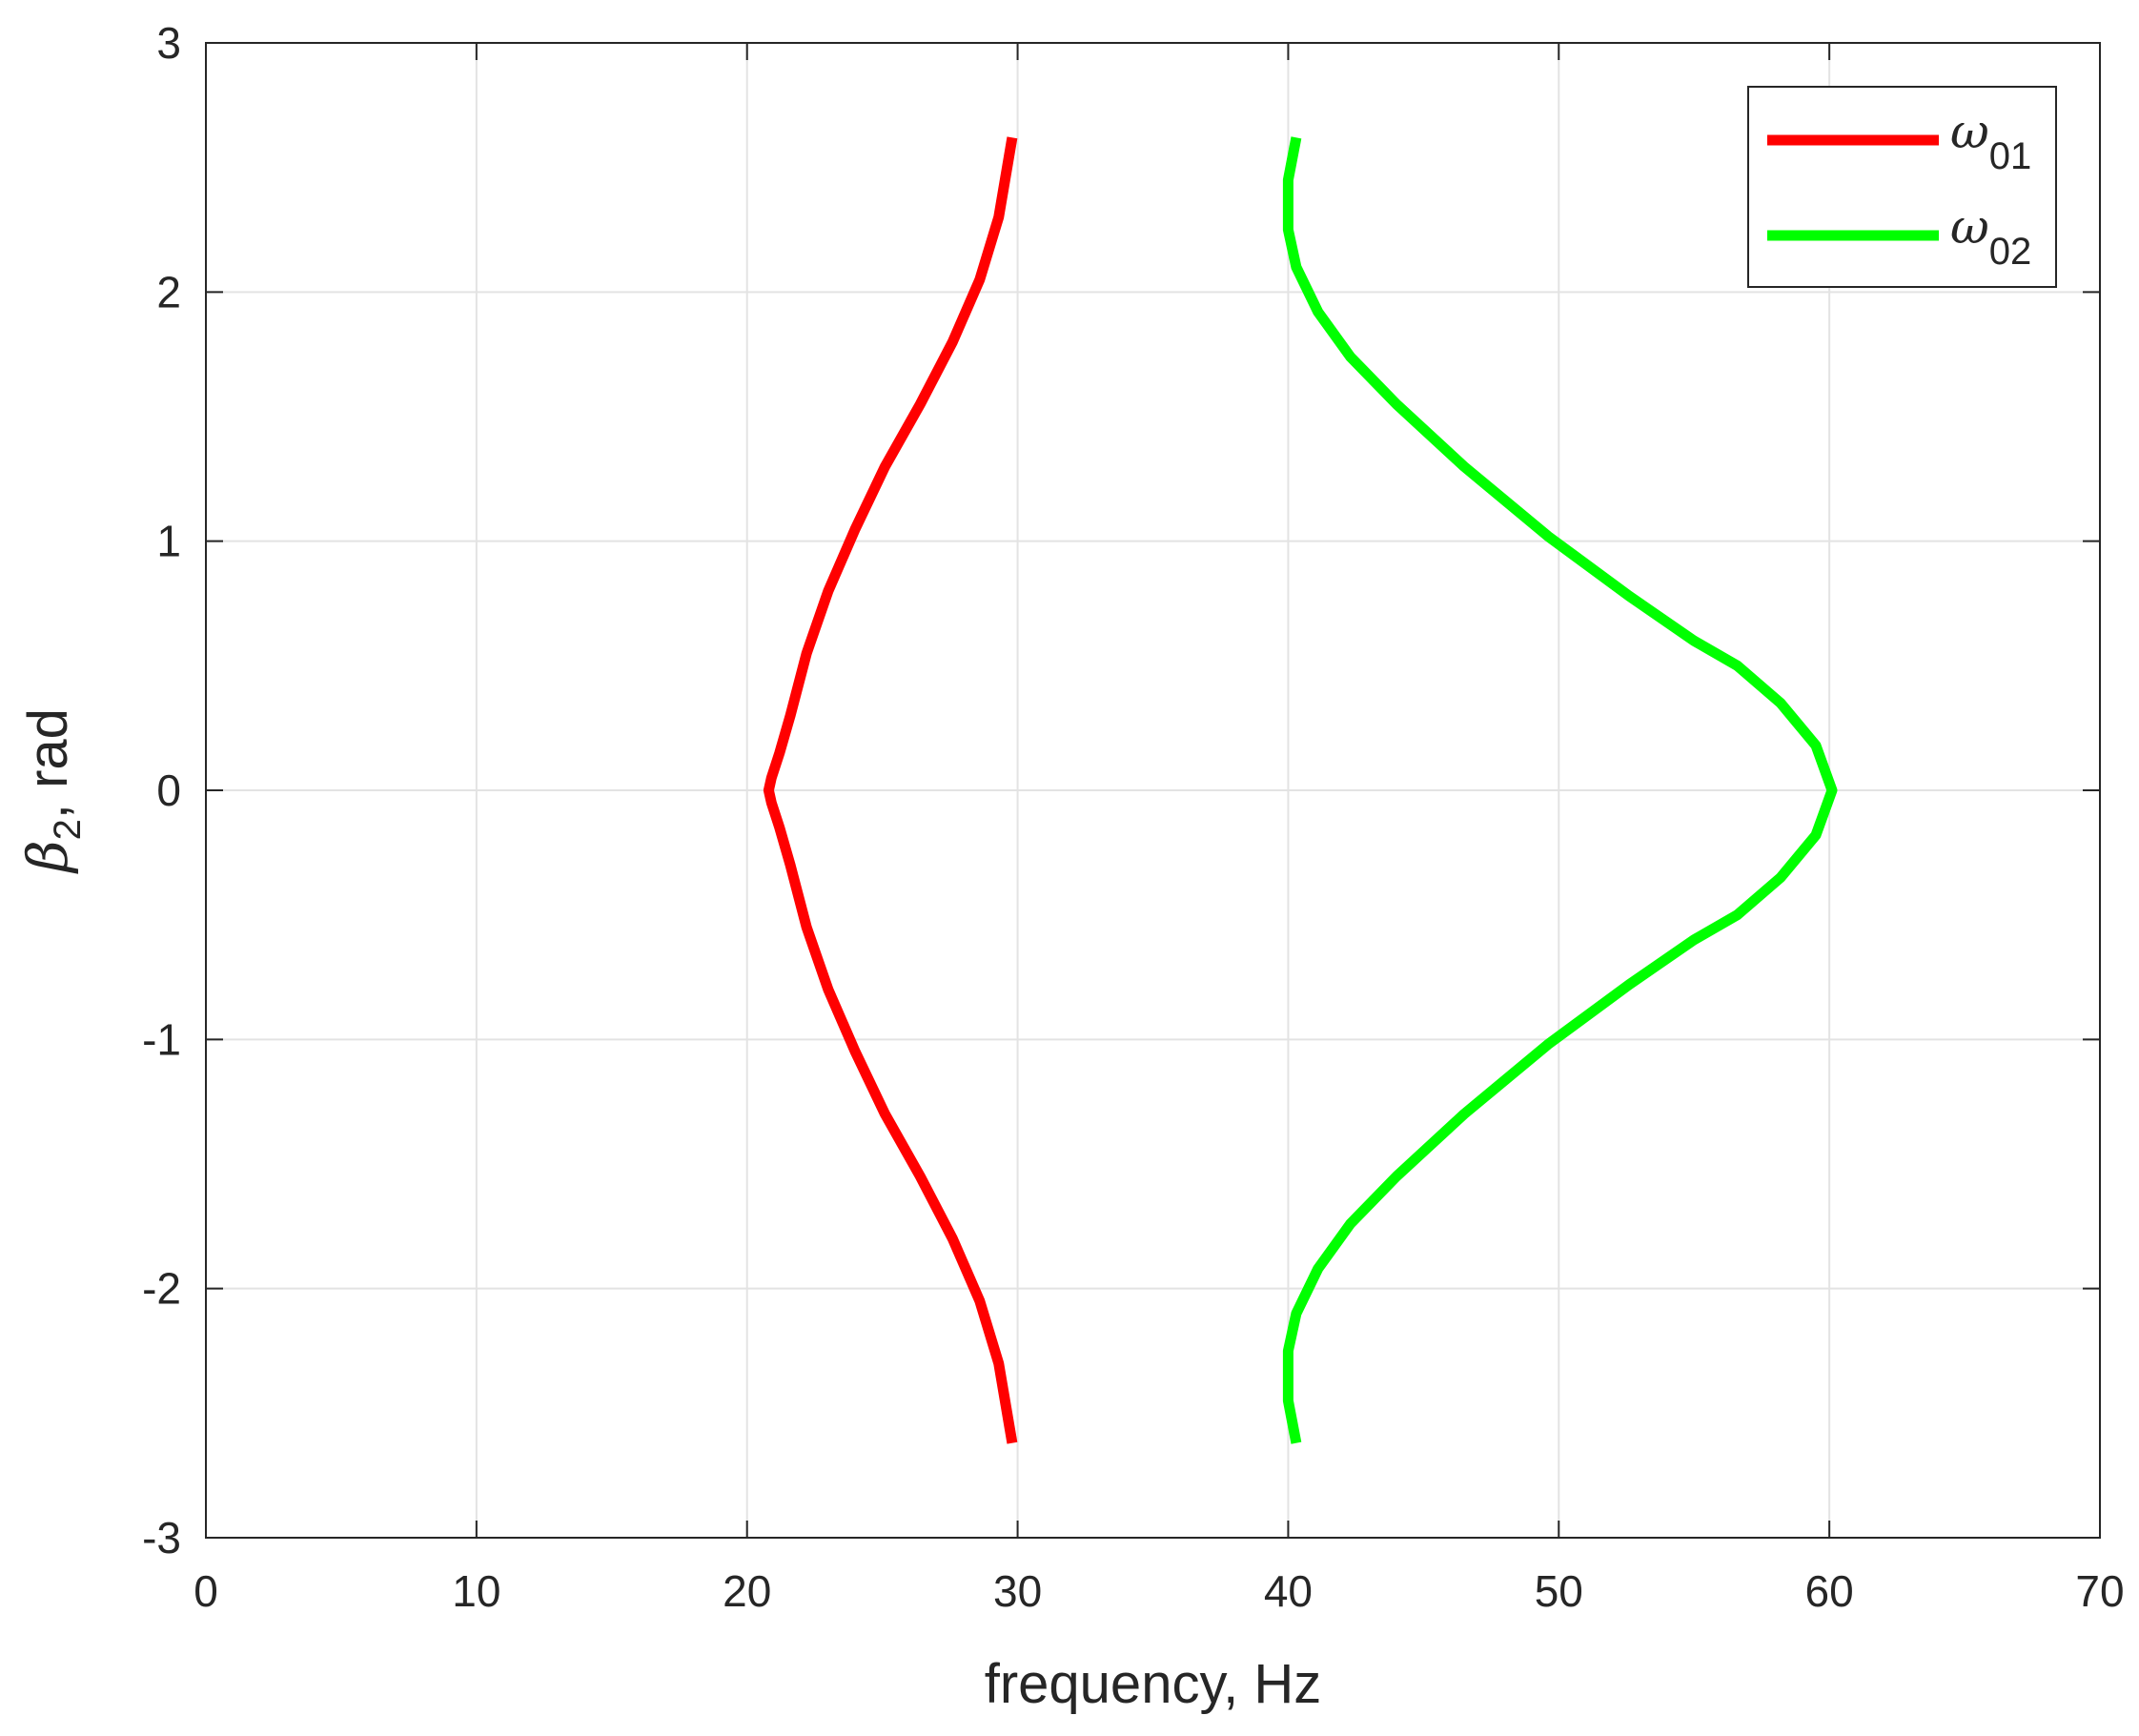  What do you see at coordinates (2100, 1591) in the screenshot?
I see `x-tick-label: 70` at bounding box center [2100, 1591].